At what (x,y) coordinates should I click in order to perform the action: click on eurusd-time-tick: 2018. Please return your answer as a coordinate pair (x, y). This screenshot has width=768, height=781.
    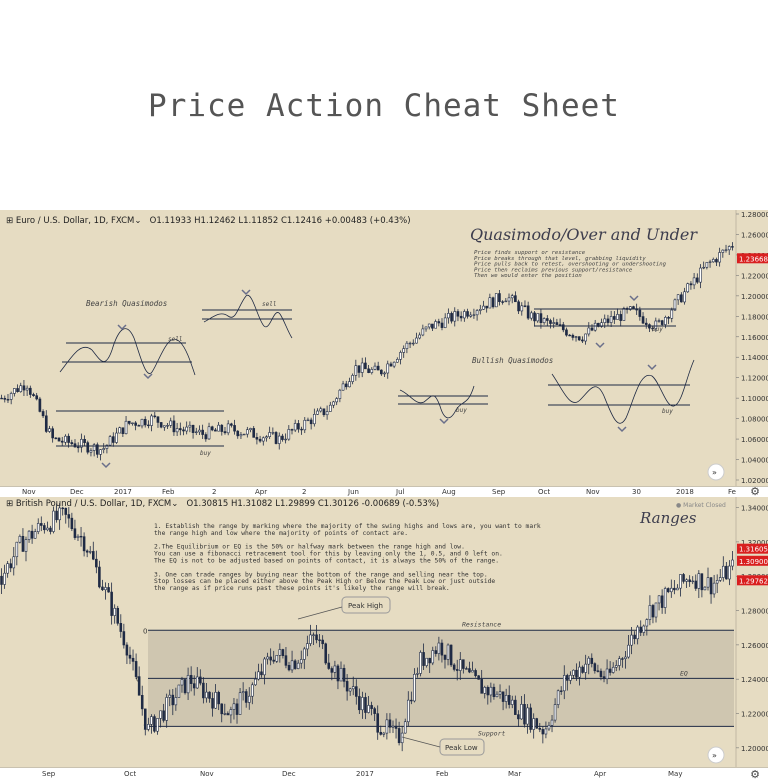
    Looking at the image, I should click on (685, 492).